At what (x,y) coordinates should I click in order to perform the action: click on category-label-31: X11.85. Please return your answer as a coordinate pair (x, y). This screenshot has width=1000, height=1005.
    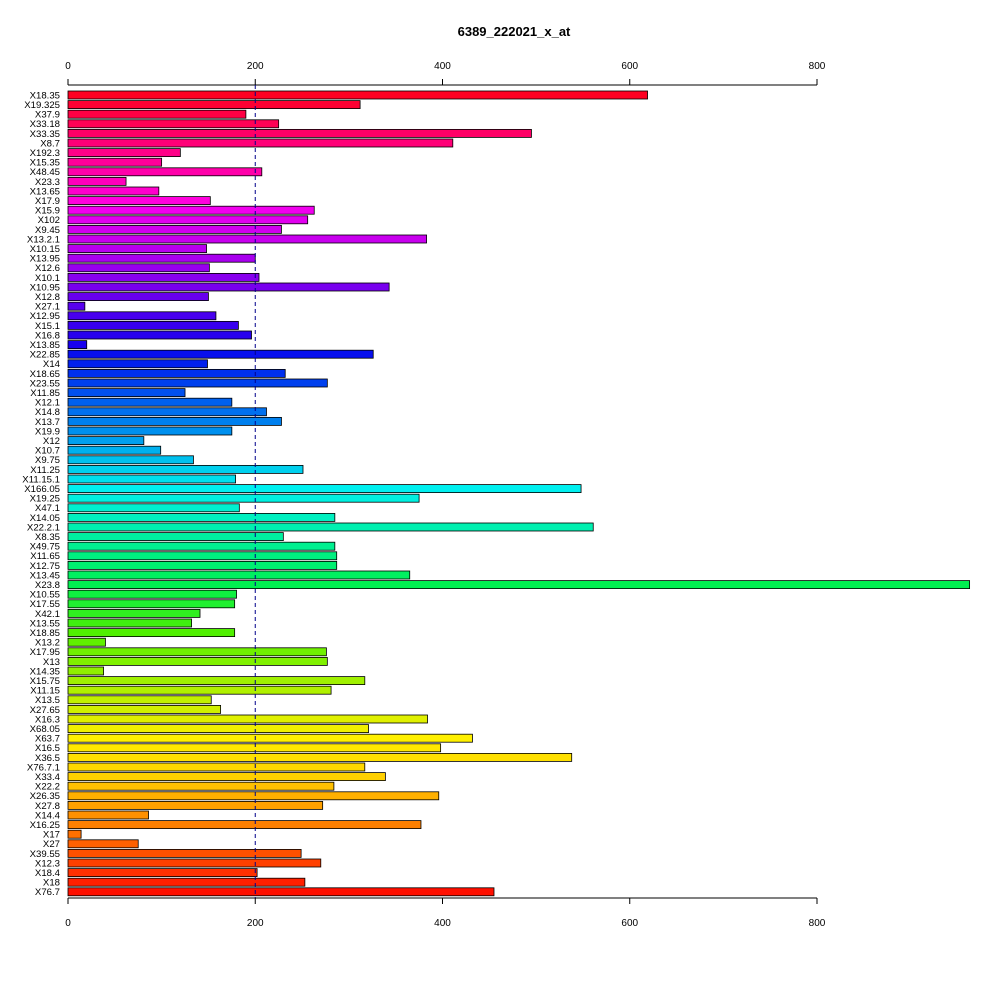
    Looking at the image, I should click on (45, 393).